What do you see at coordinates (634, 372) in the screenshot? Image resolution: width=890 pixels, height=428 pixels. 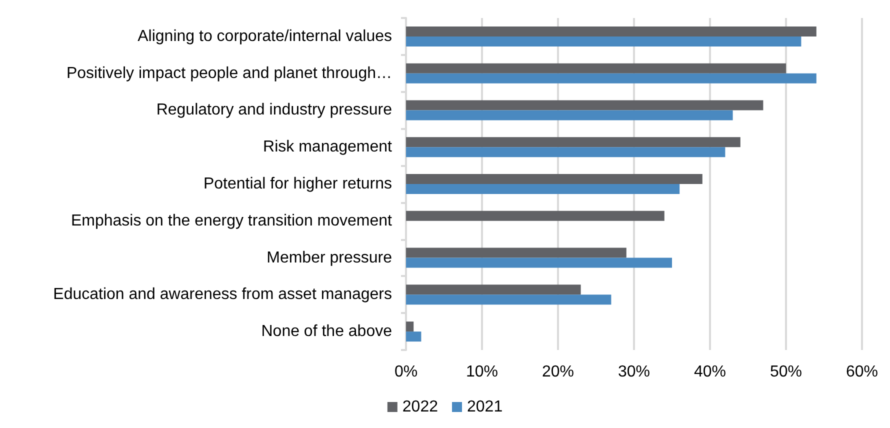 I see `x-tick-label: 30%` at bounding box center [634, 372].